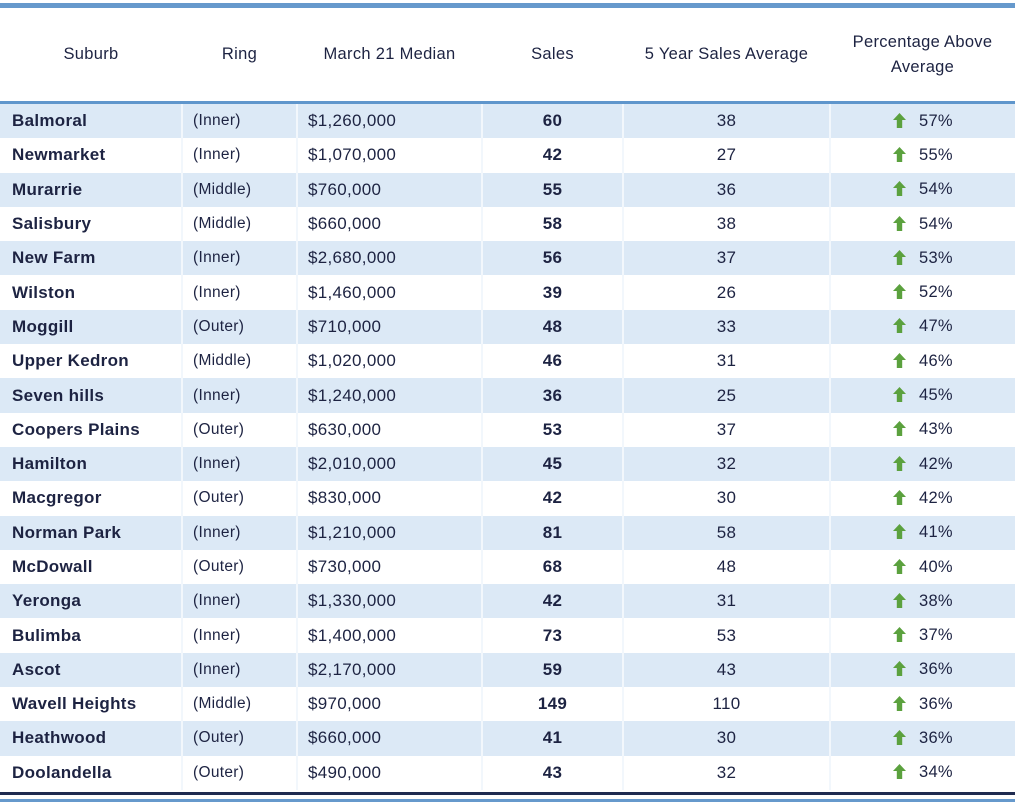  I want to click on table-row: Norman Park (Inner) $1,210,000 81 58 41%, so click(507, 532).